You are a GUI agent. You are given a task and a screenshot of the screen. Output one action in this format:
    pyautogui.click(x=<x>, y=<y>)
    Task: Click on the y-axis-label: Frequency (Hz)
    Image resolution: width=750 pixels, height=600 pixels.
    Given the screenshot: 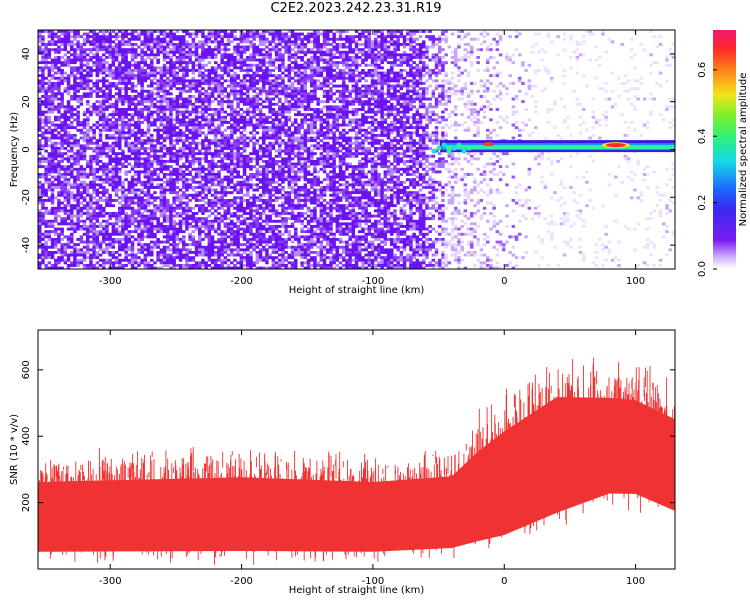 What is the action you would take?
    pyautogui.click(x=14, y=150)
    